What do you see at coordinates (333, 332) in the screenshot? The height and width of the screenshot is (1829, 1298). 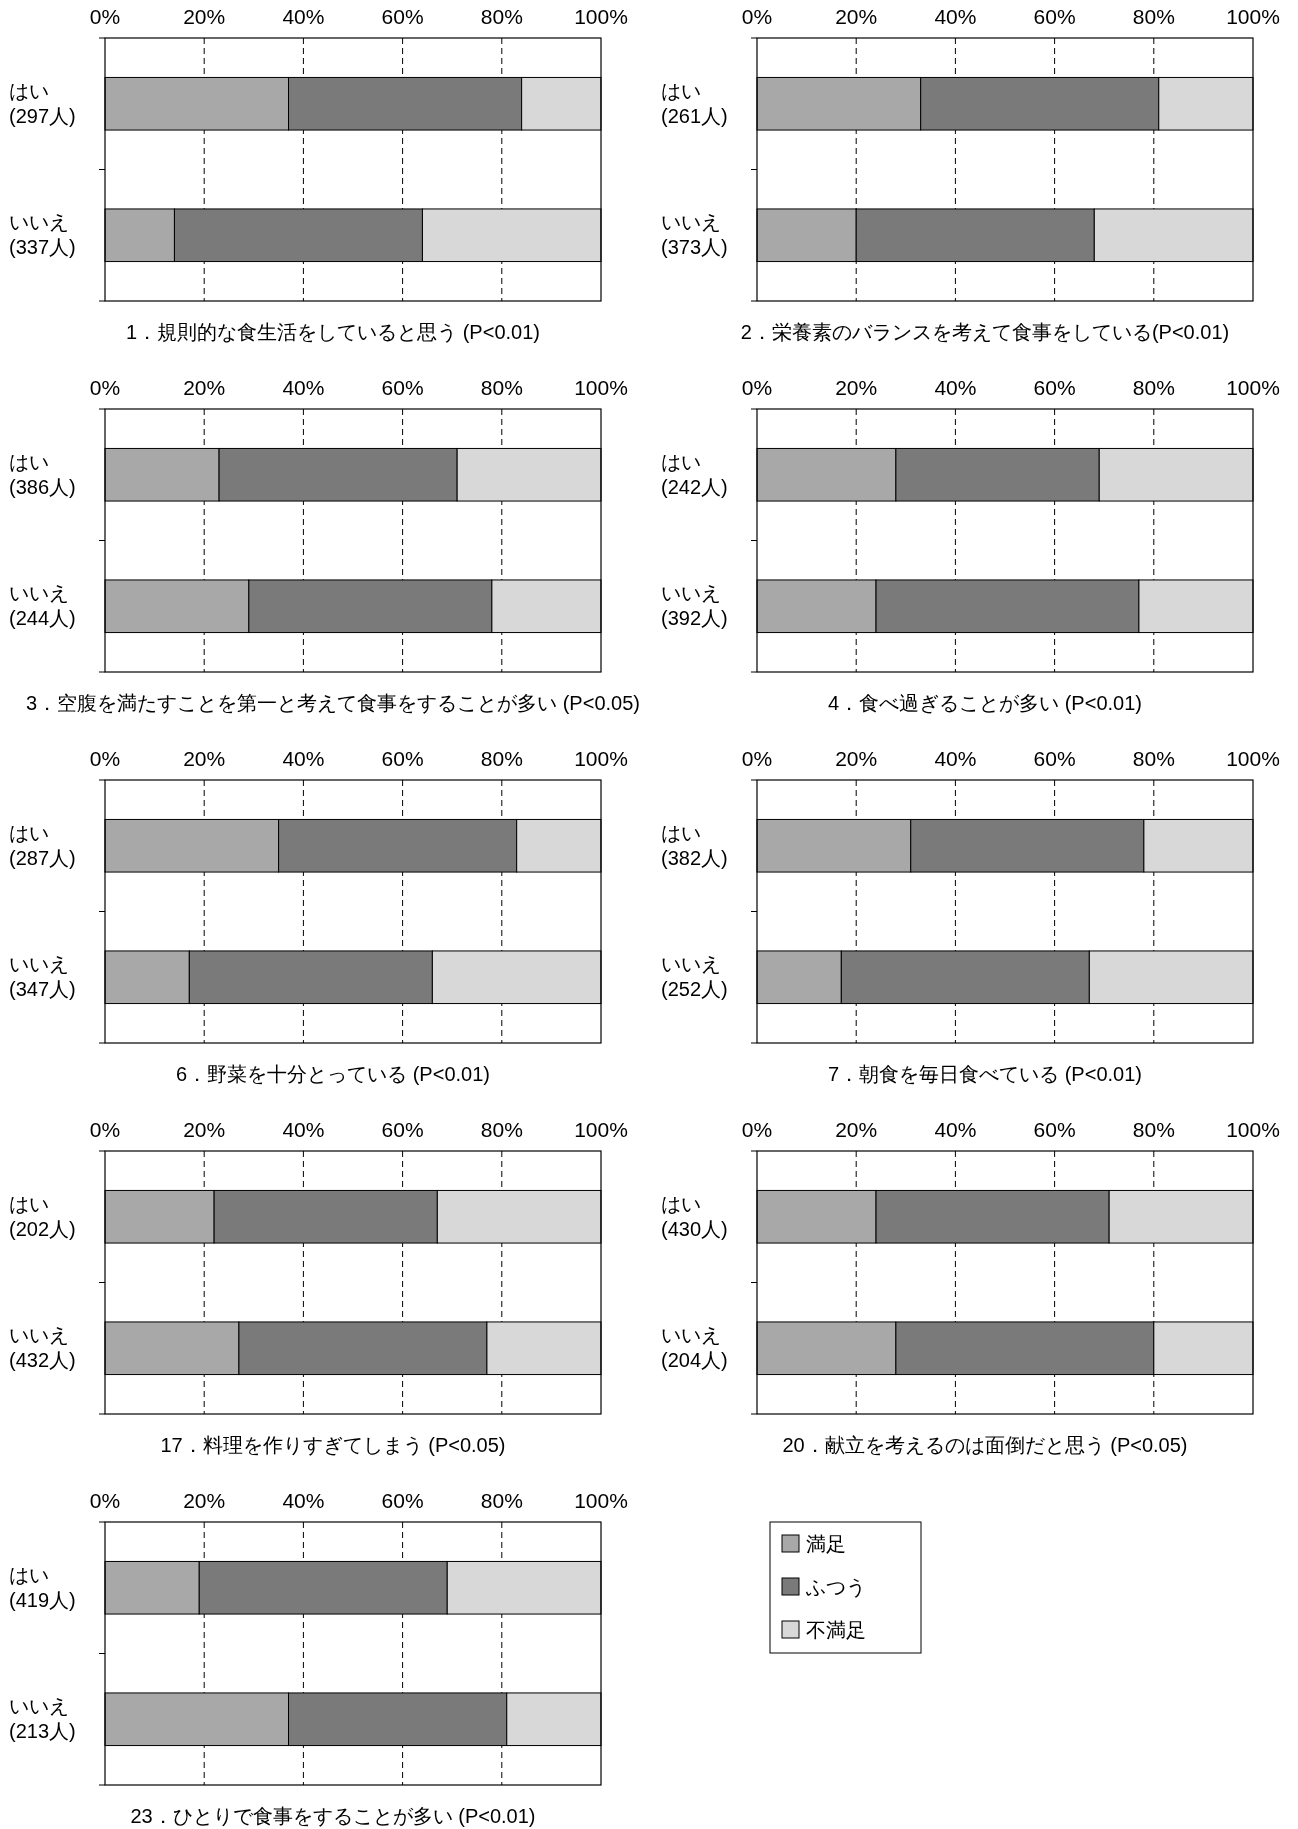 I see `text: 1．規則的な食生活をしていると思う (P<0.01)` at bounding box center [333, 332].